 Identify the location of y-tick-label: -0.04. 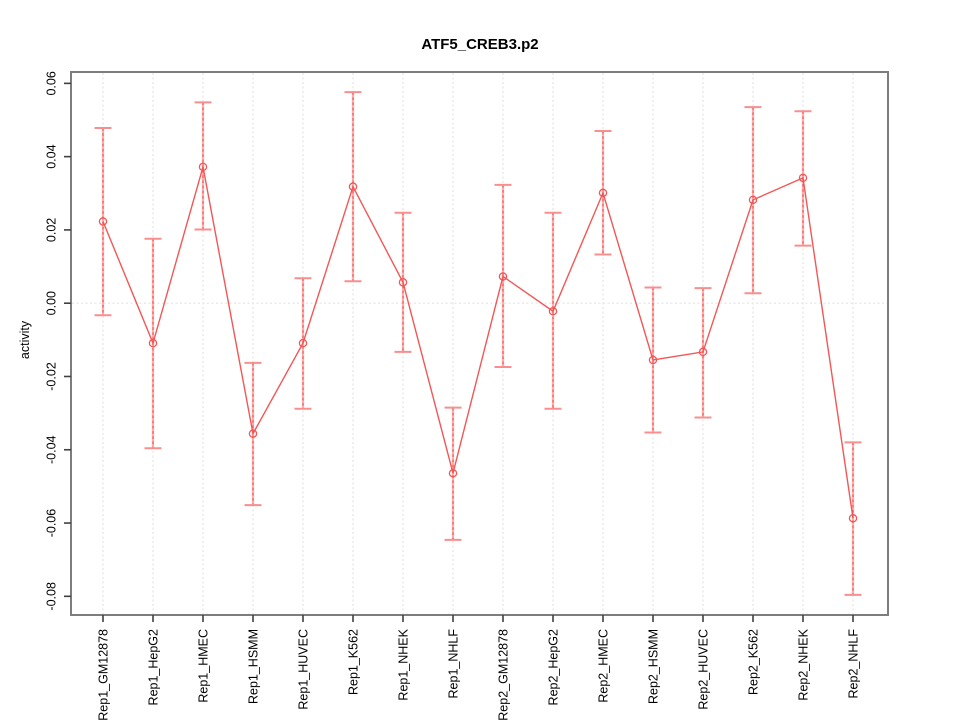
(51, 449).